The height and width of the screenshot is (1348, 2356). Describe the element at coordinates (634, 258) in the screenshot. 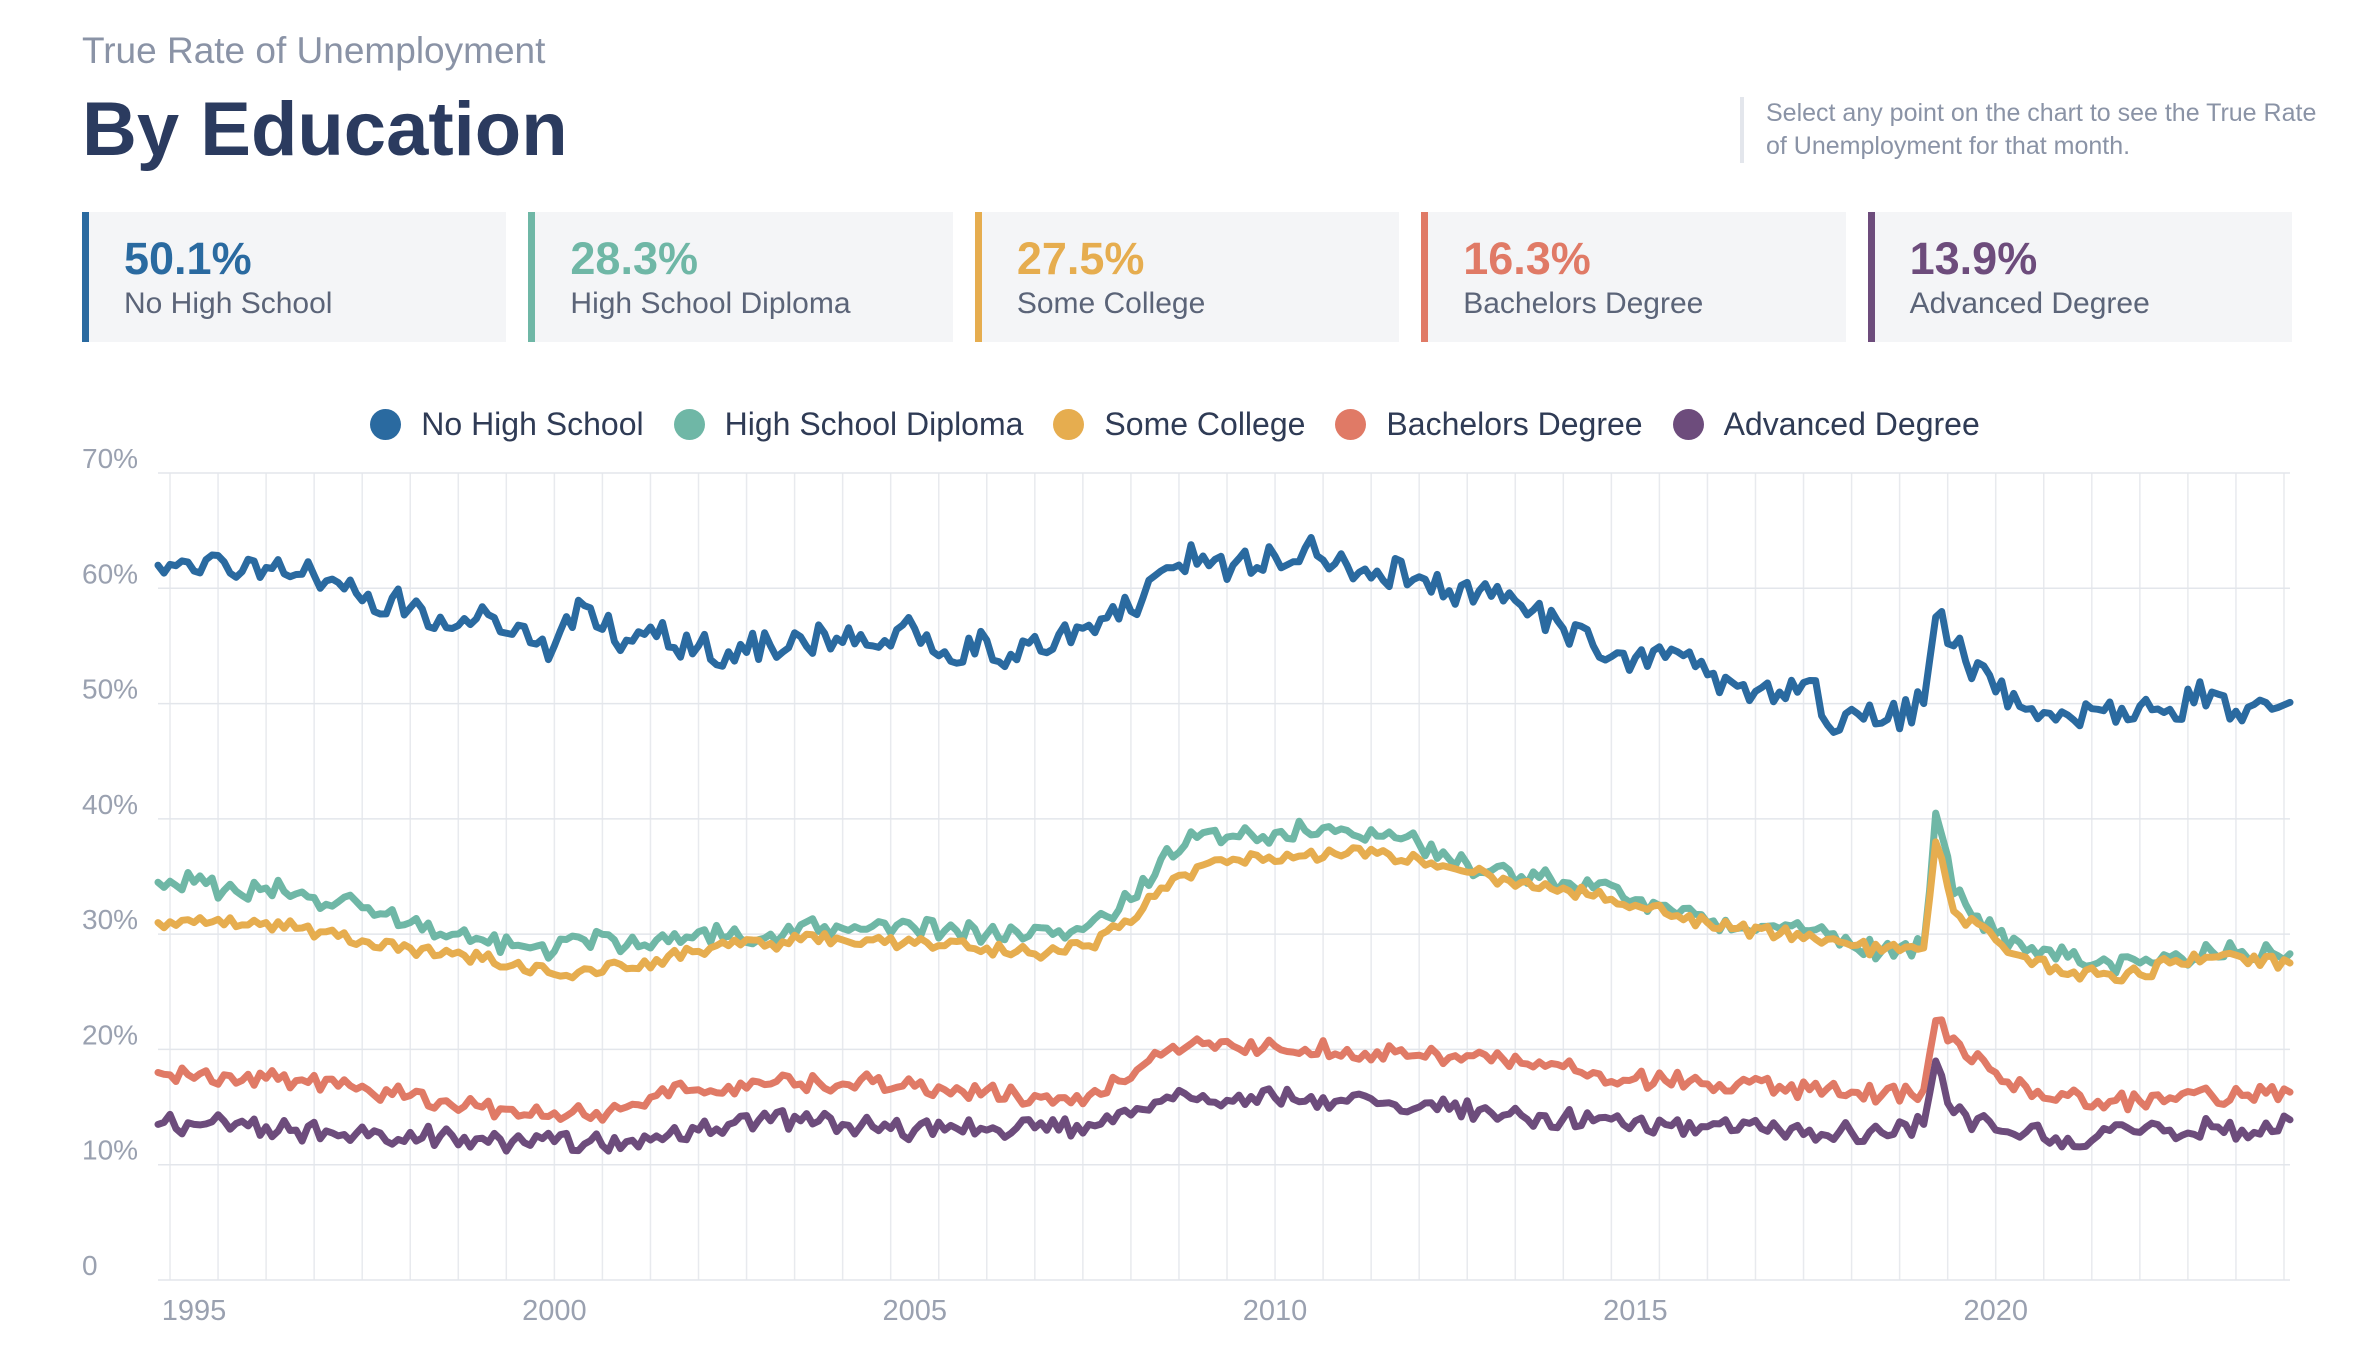

I see `summary-card-value: 28.3%` at that location.